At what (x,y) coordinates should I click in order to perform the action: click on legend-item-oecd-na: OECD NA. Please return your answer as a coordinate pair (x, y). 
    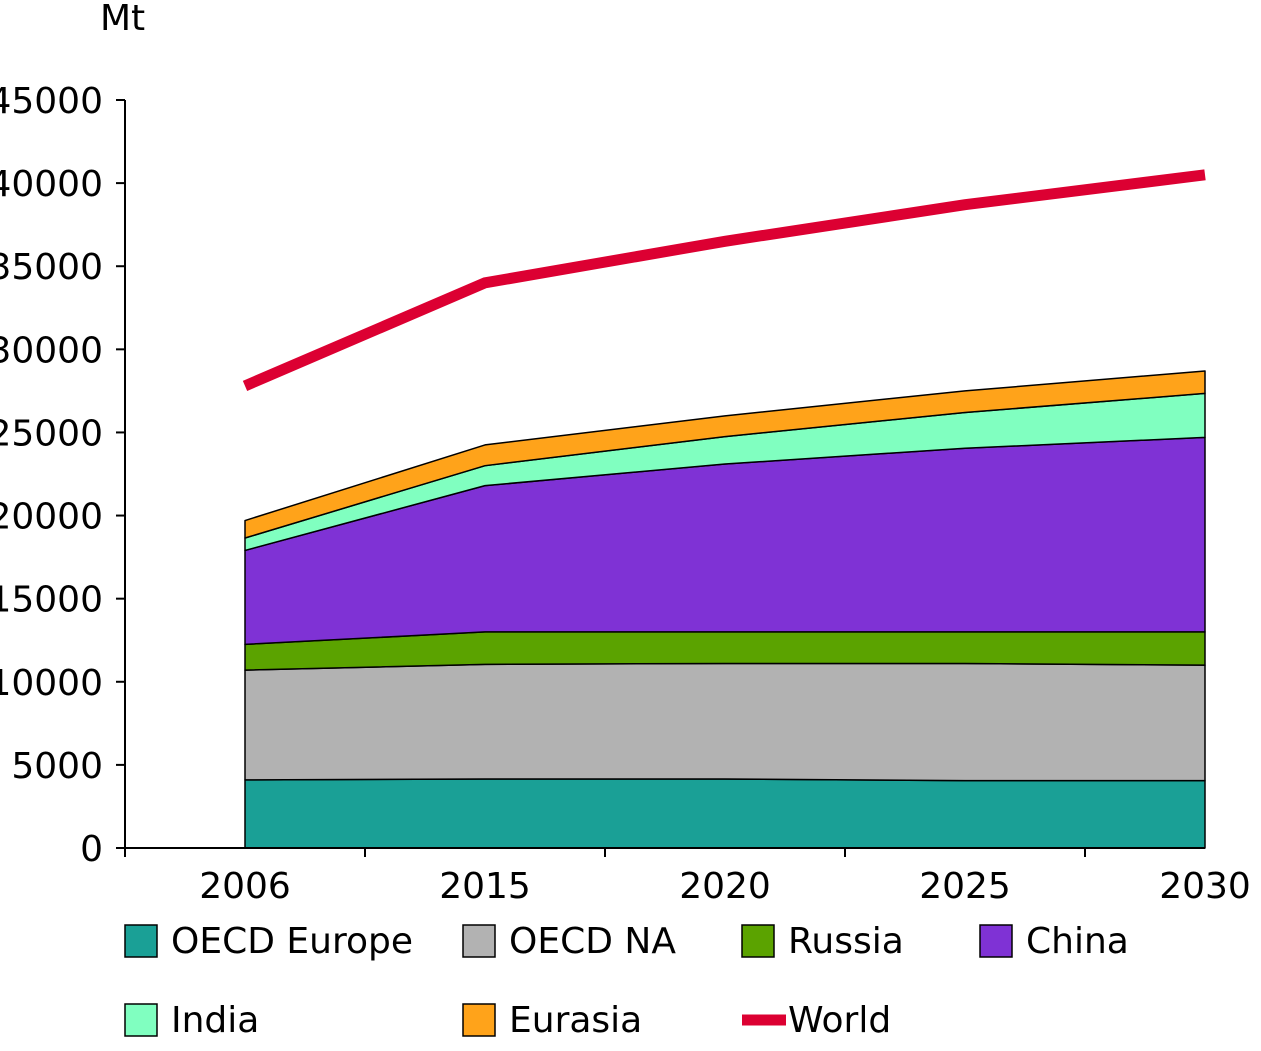
    Looking at the image, I should click on (569, 941).